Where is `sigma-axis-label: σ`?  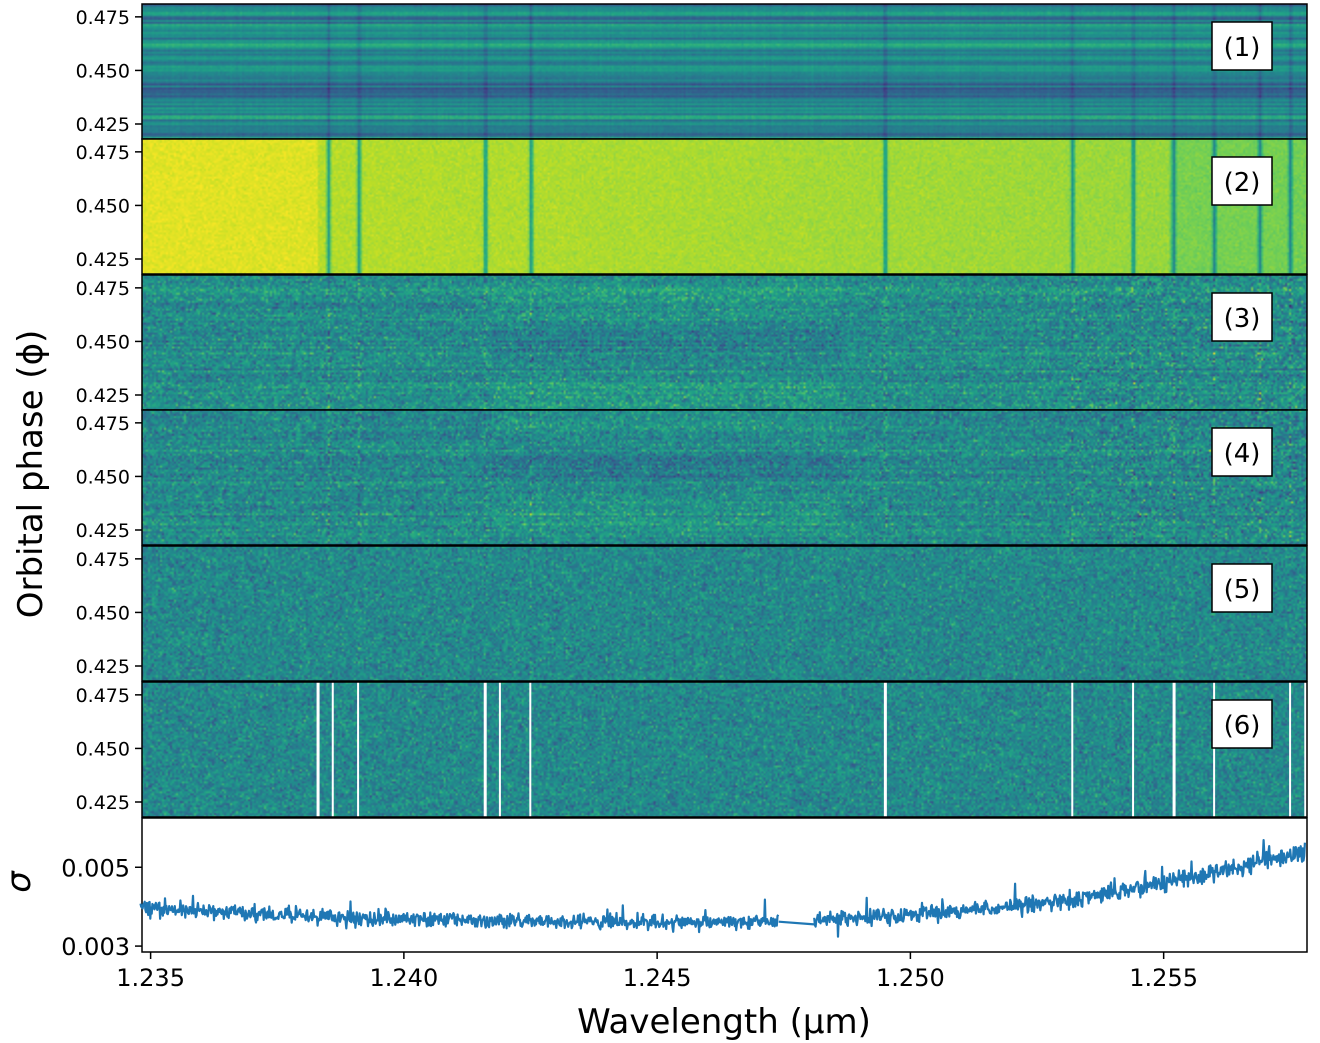
sigma-axis-label: σ is located at coordinates (19, 881).